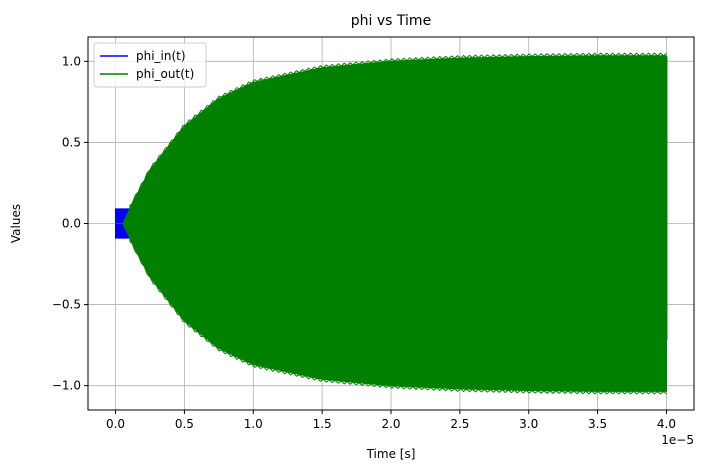  What do you see at coordinates (677, 440) in the screenshot?
I see `x-axis-offset-text: 1e−5` at bounding box center [677, 440].